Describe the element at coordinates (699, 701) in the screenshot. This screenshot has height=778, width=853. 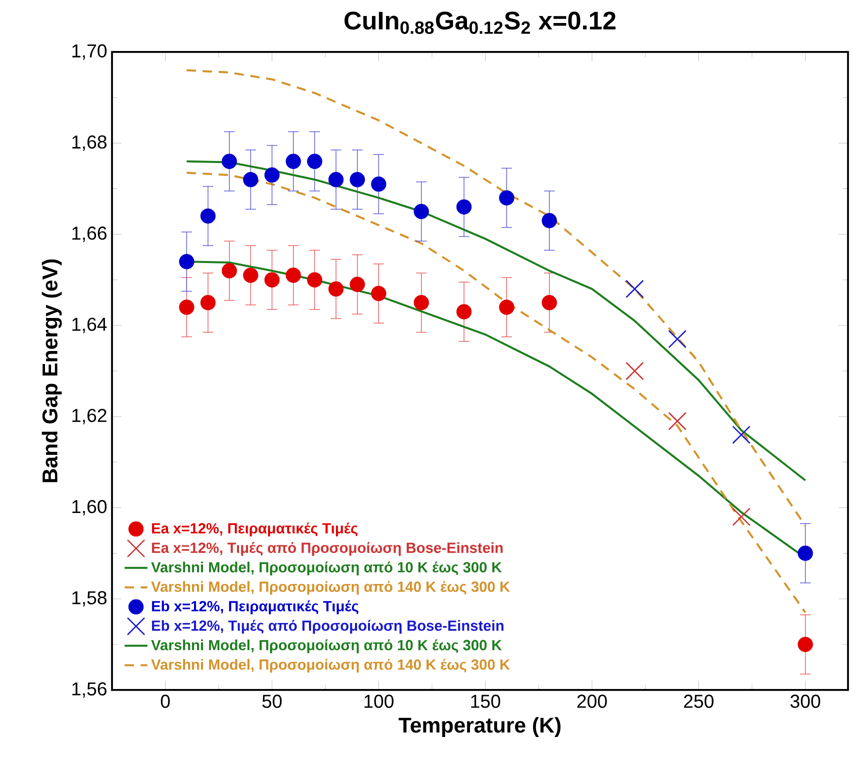
I see `x-tick-label: 250` at that location.